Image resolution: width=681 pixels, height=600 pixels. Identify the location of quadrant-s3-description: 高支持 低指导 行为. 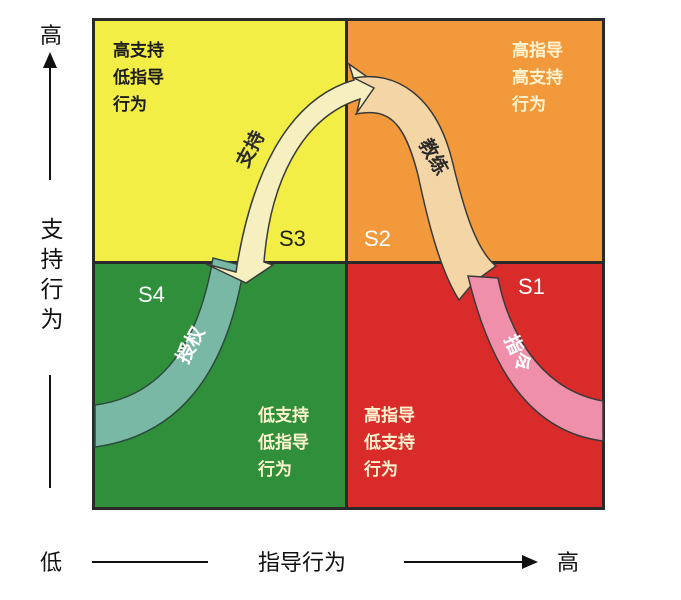
(138, 78).